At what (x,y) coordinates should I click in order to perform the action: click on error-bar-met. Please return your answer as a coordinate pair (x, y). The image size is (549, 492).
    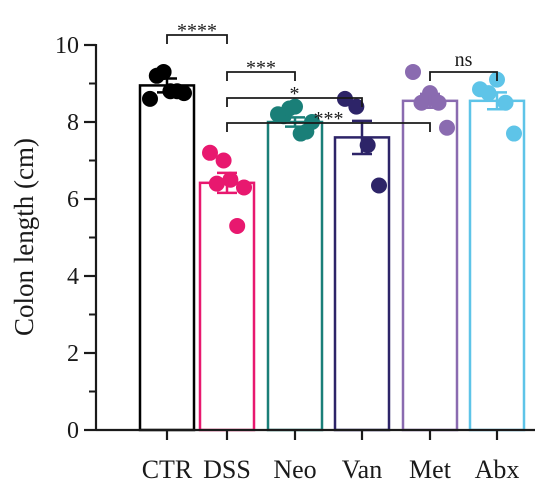
    Looking at the image, I should click on (430, 101).